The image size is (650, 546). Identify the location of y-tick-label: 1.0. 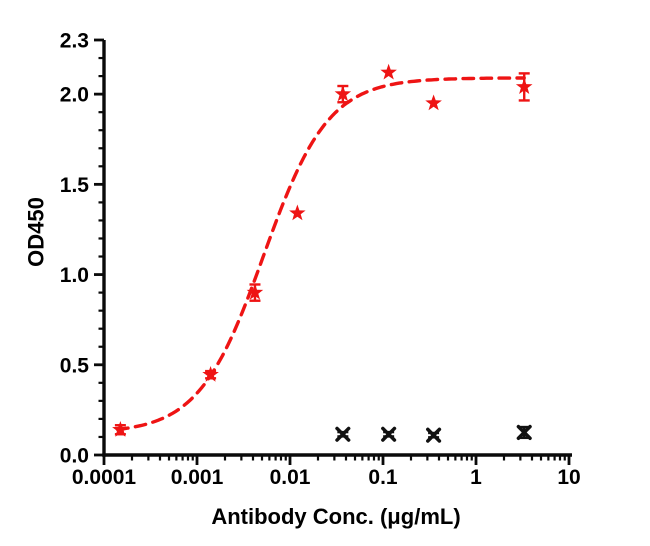
(74, 275).